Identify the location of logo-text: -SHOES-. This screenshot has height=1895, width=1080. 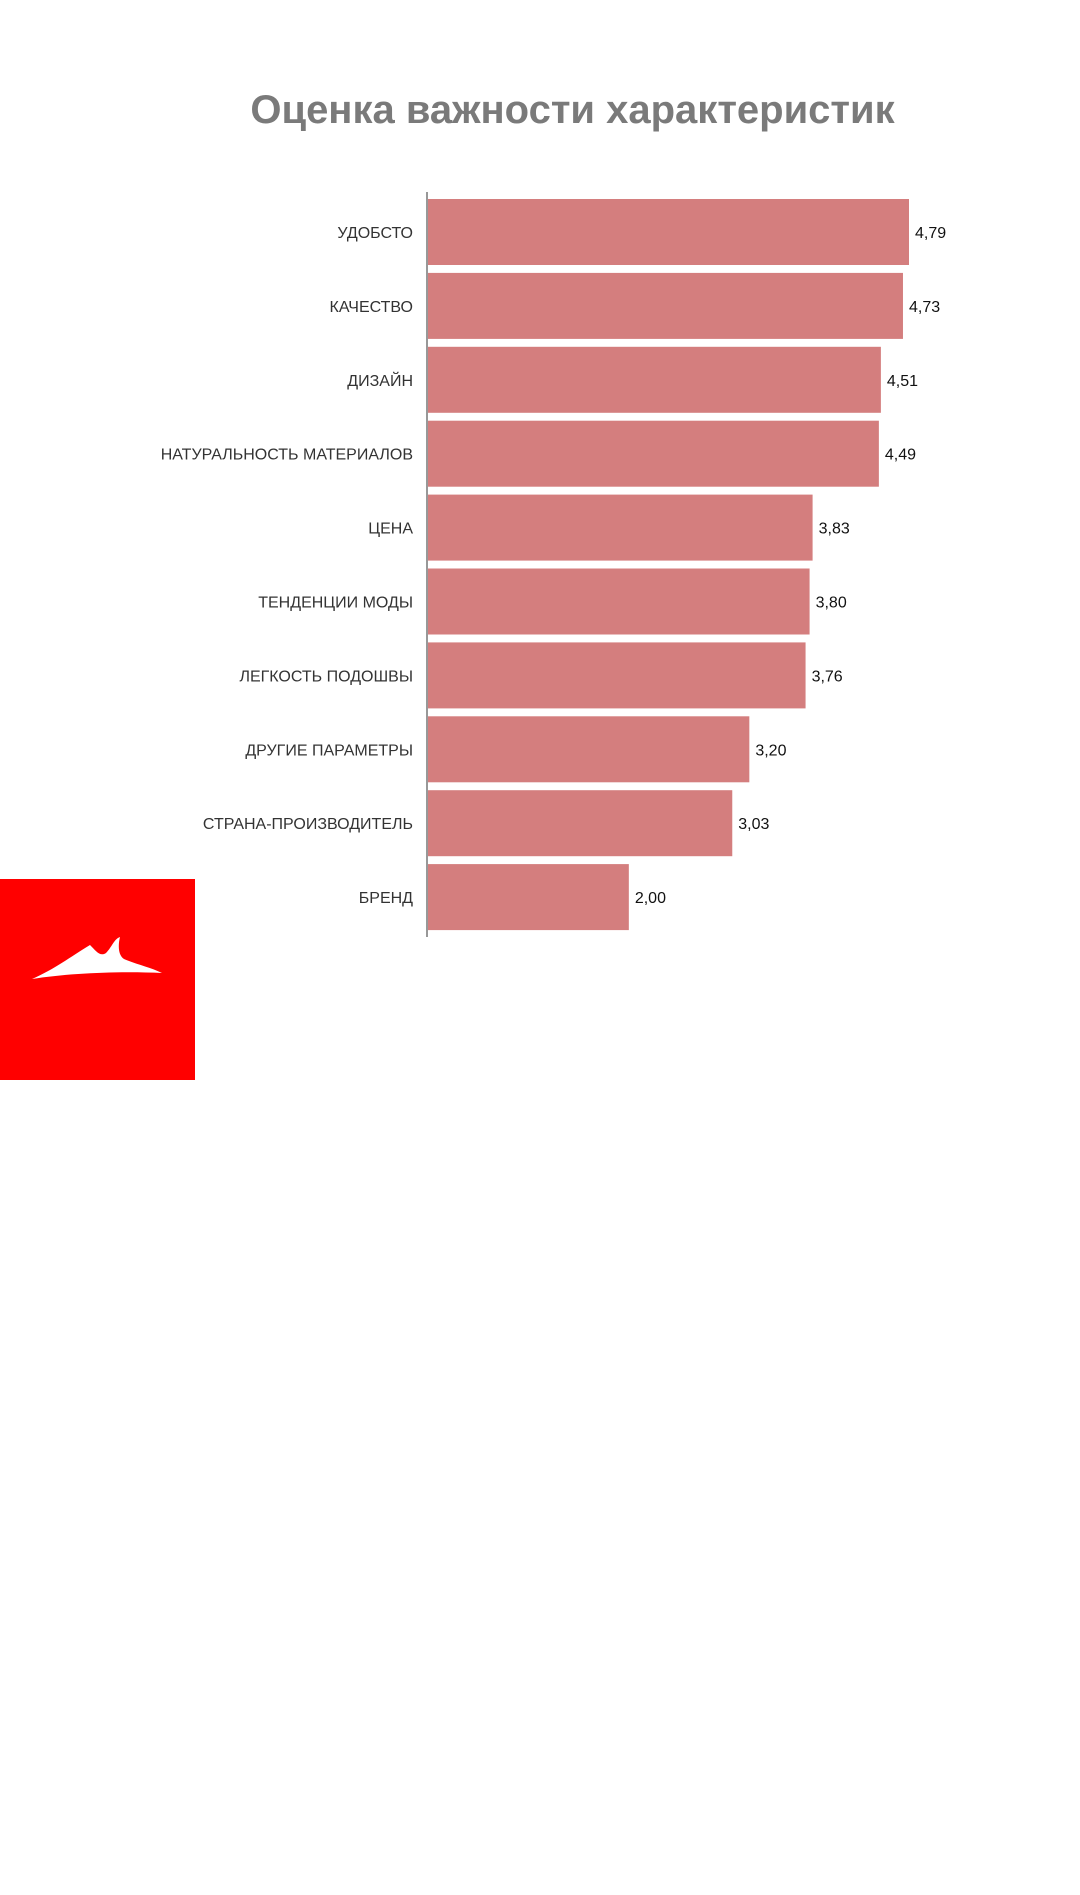
(97, 1881).